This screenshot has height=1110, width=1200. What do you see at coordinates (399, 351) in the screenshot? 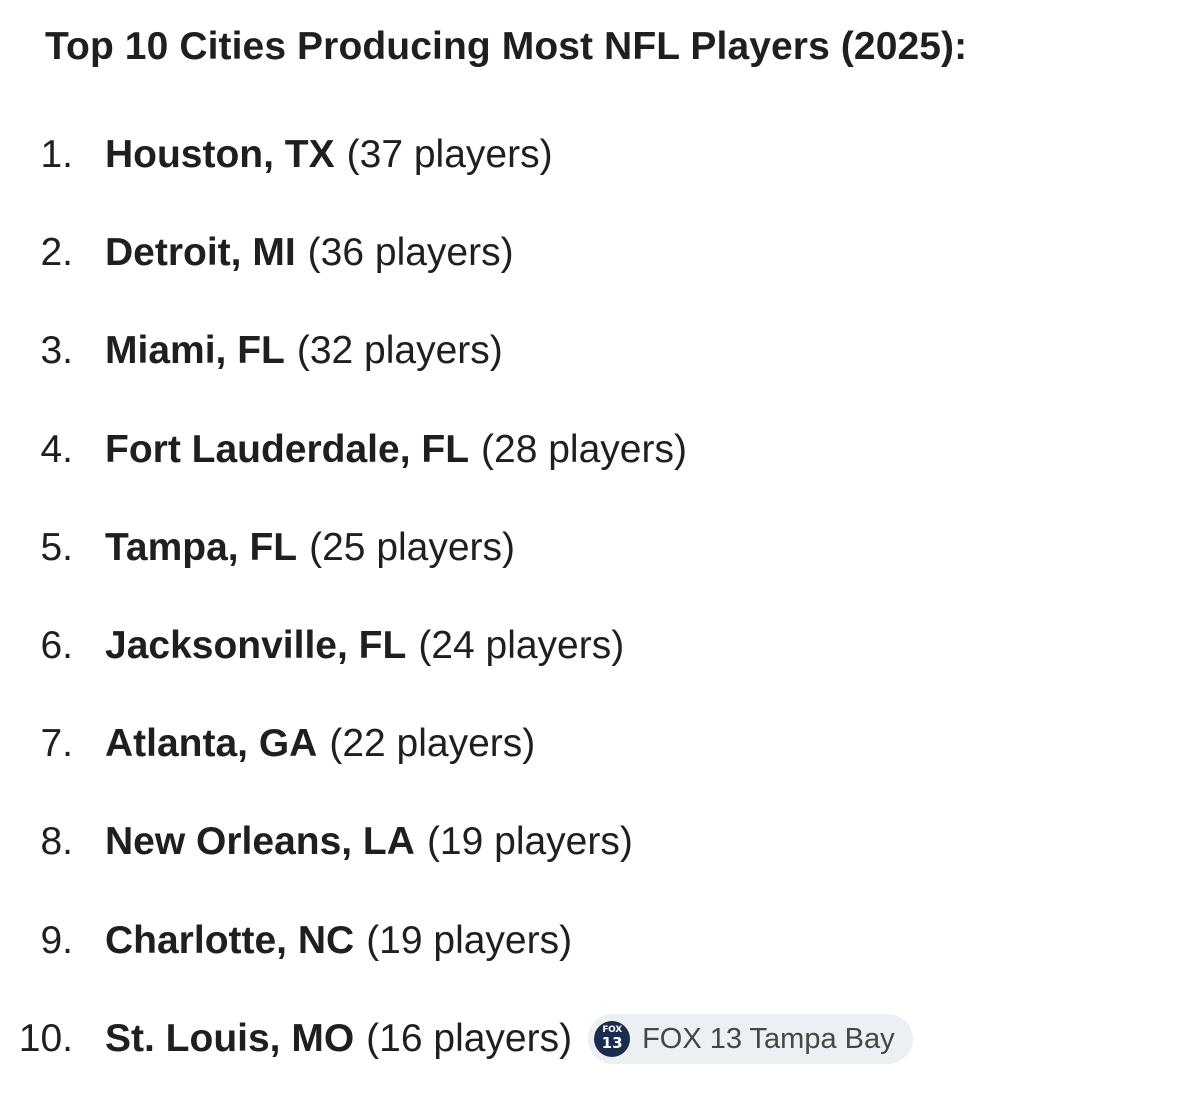
I see `player-count: (32 players)` at bounding box center [399, 351].